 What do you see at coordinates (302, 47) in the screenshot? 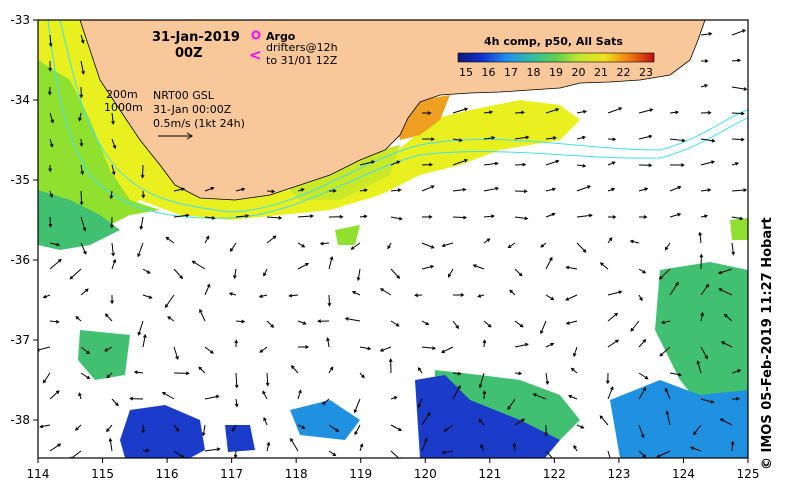
I see `drifters-label: drifters@12h` at bounding box center [302, 47].